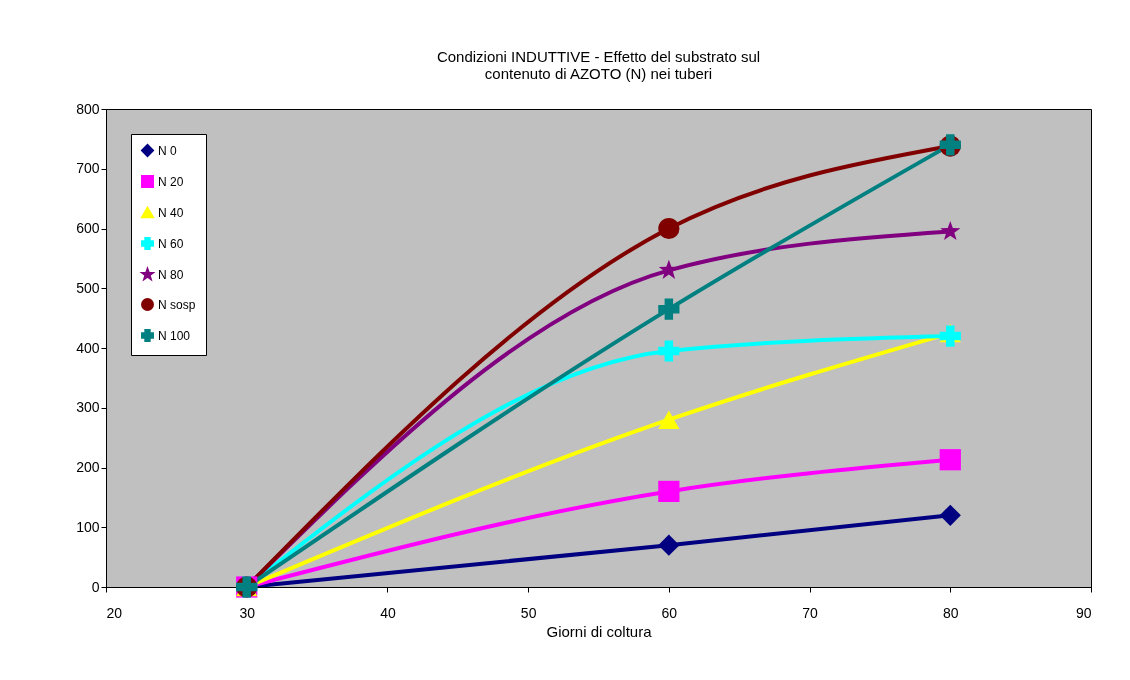 This screenshot has height=680, width=1130. Describe the element at coordinates (88, 407) in the screenshot. I see `y-tick-label: 300` at that location.